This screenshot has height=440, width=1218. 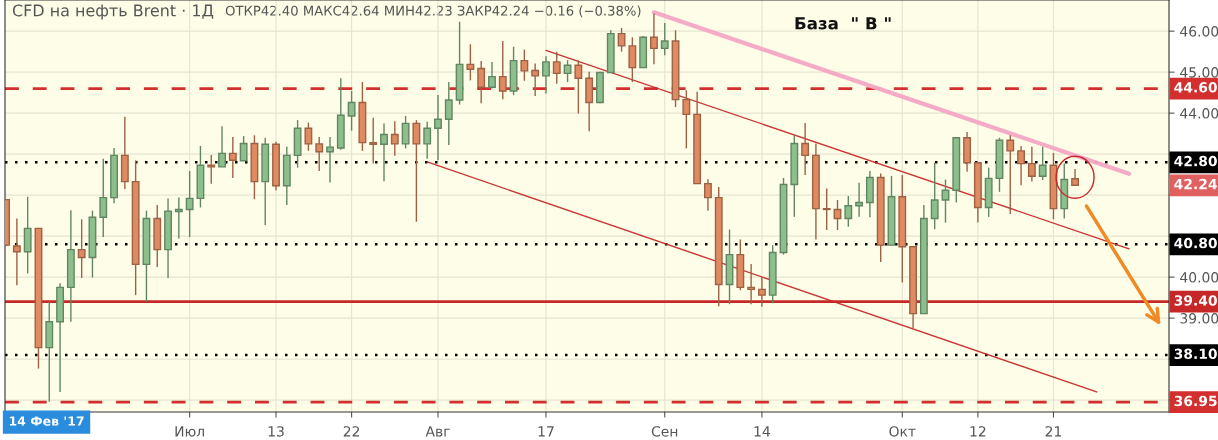 What do you see at coordinates (1199, 72) in the screenshot?
I see `y-tick-label: 45.00` at bounding box center [1199, 72].